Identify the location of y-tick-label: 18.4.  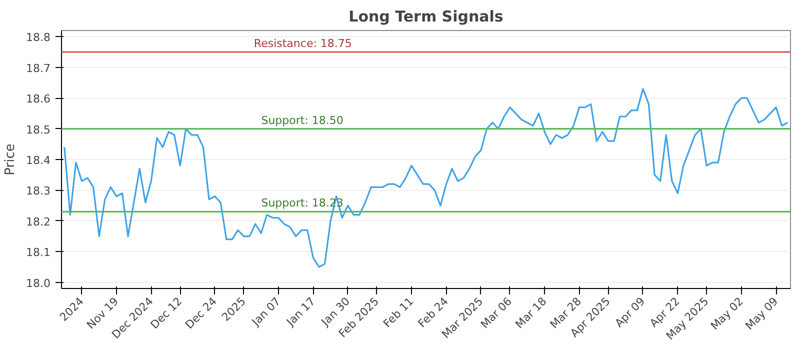
(38, 160).